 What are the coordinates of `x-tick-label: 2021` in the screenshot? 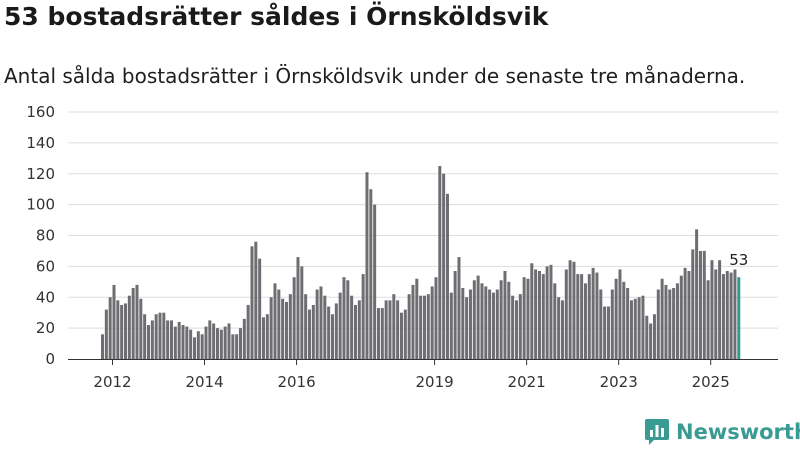 It's located at (527, 382).